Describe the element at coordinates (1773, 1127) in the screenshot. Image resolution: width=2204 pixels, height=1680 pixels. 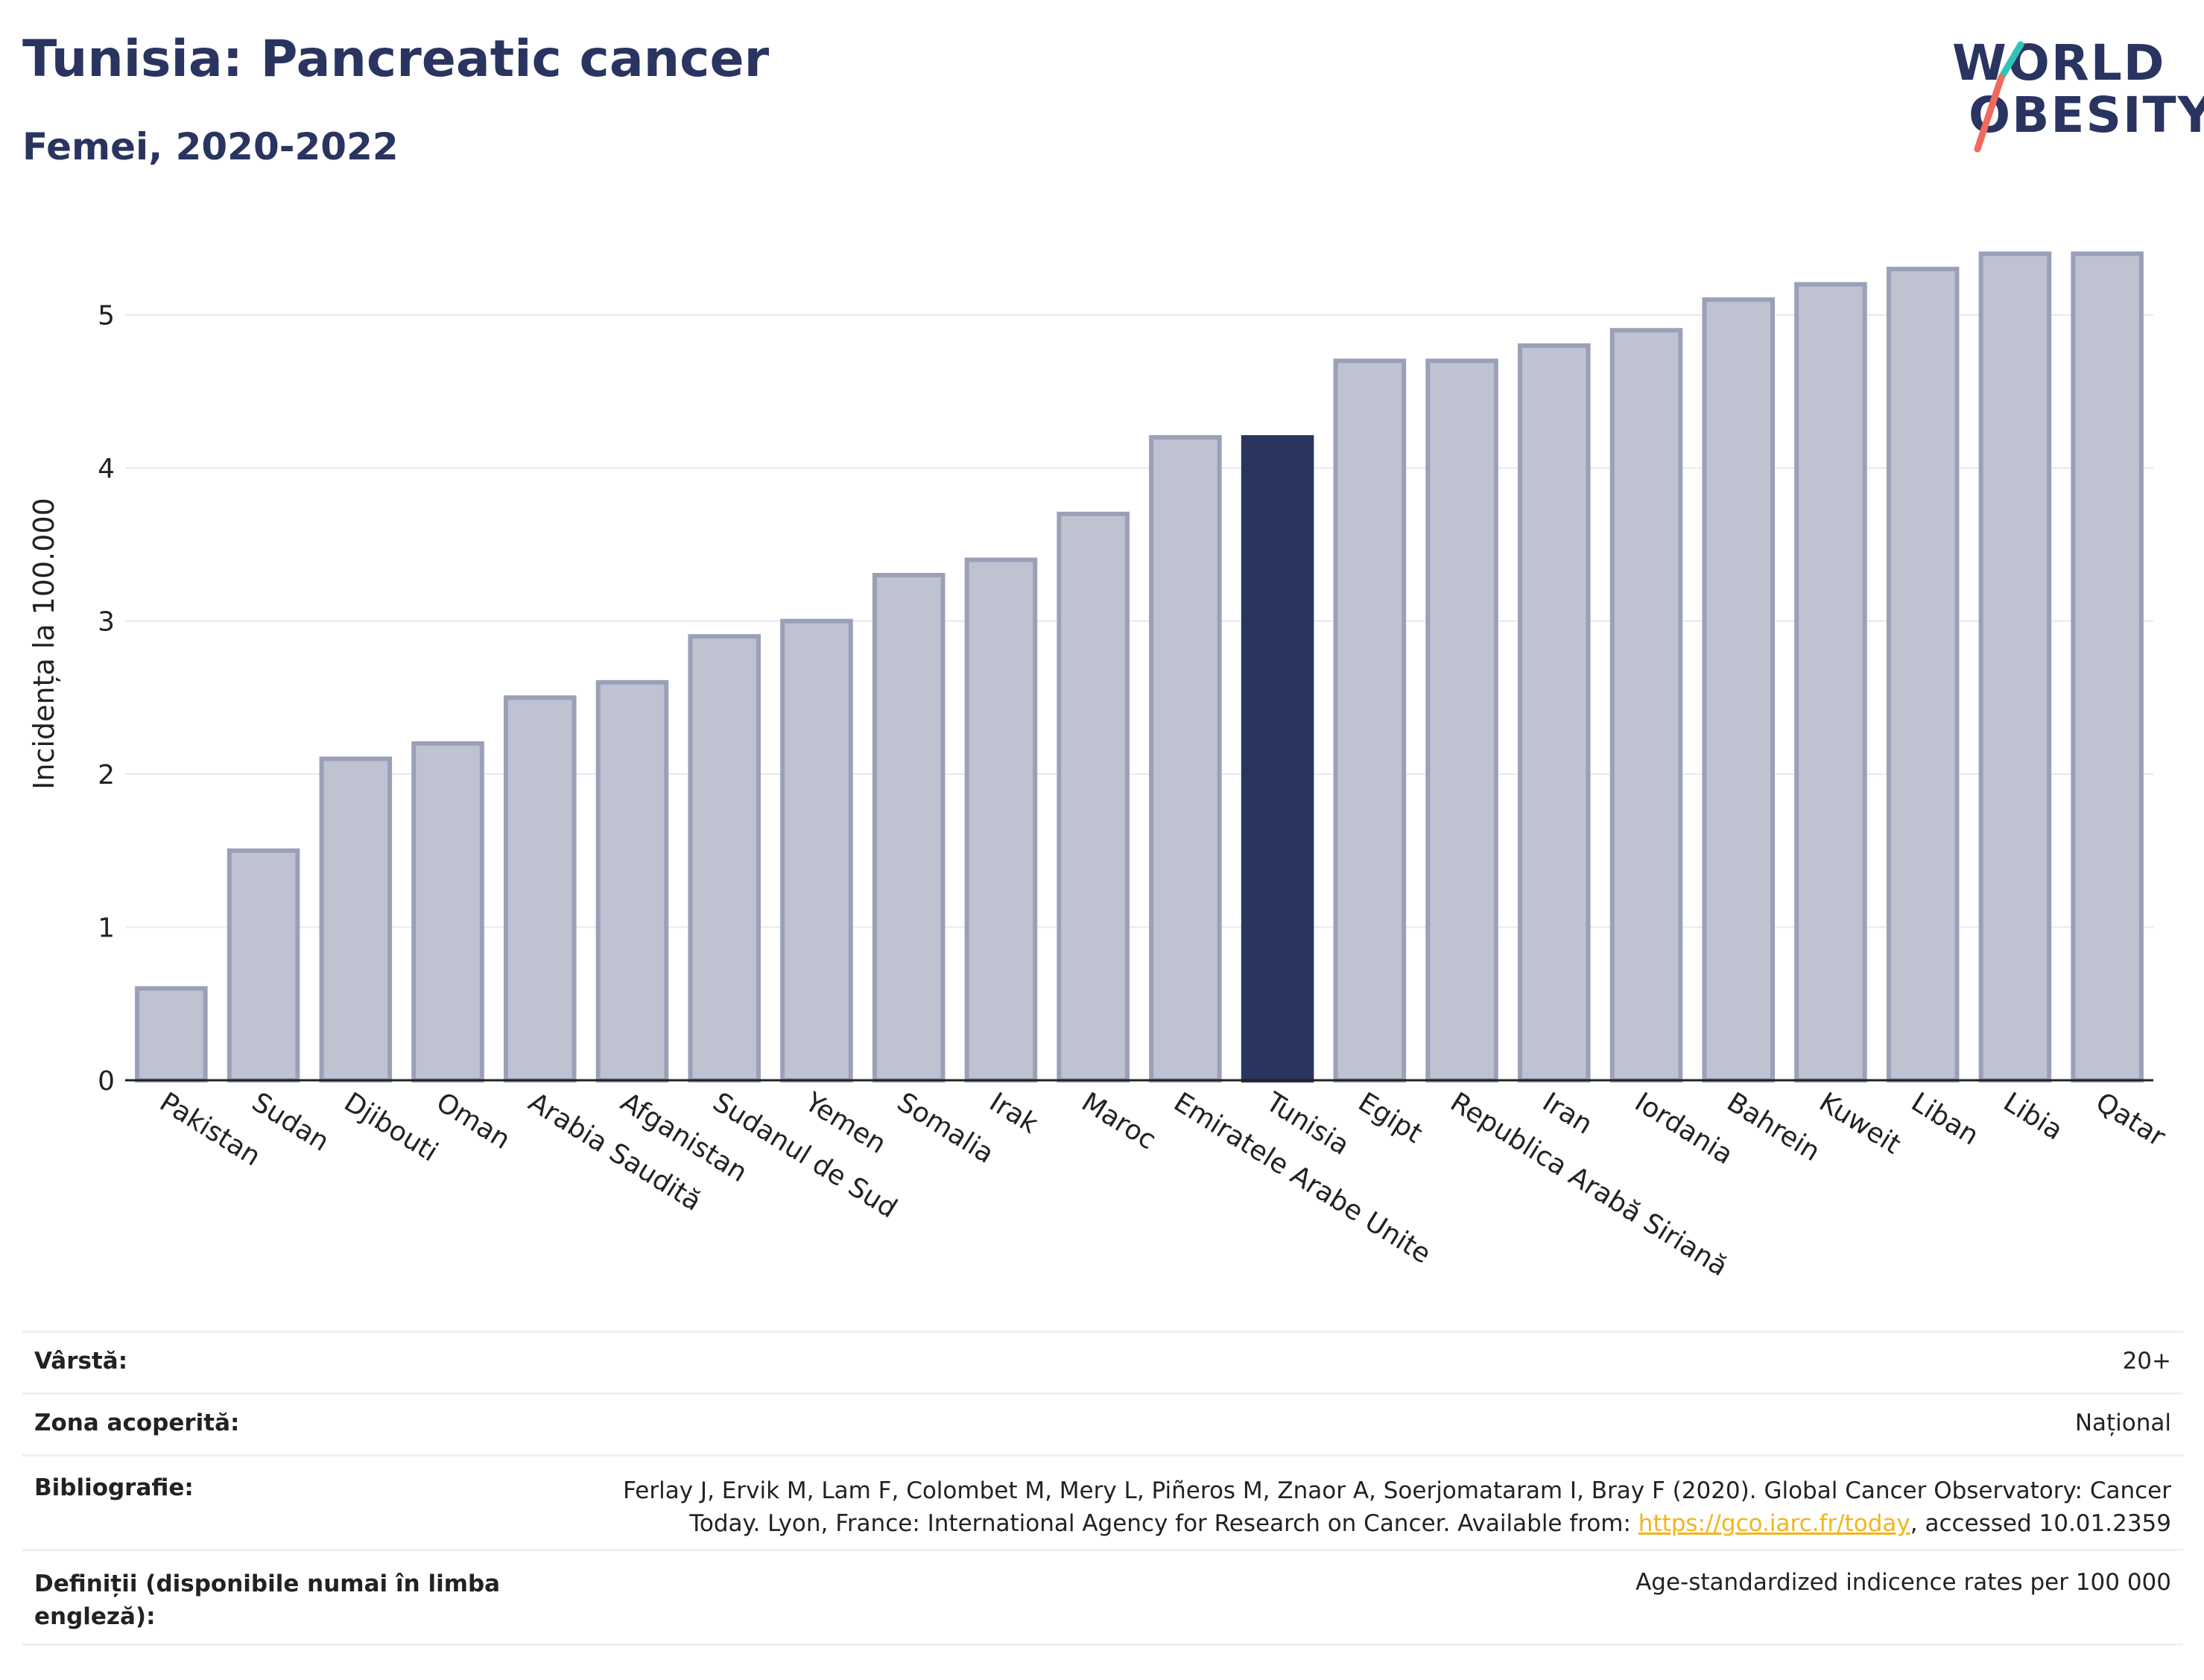
I see `x-tick-label: Bahrein` at that location.